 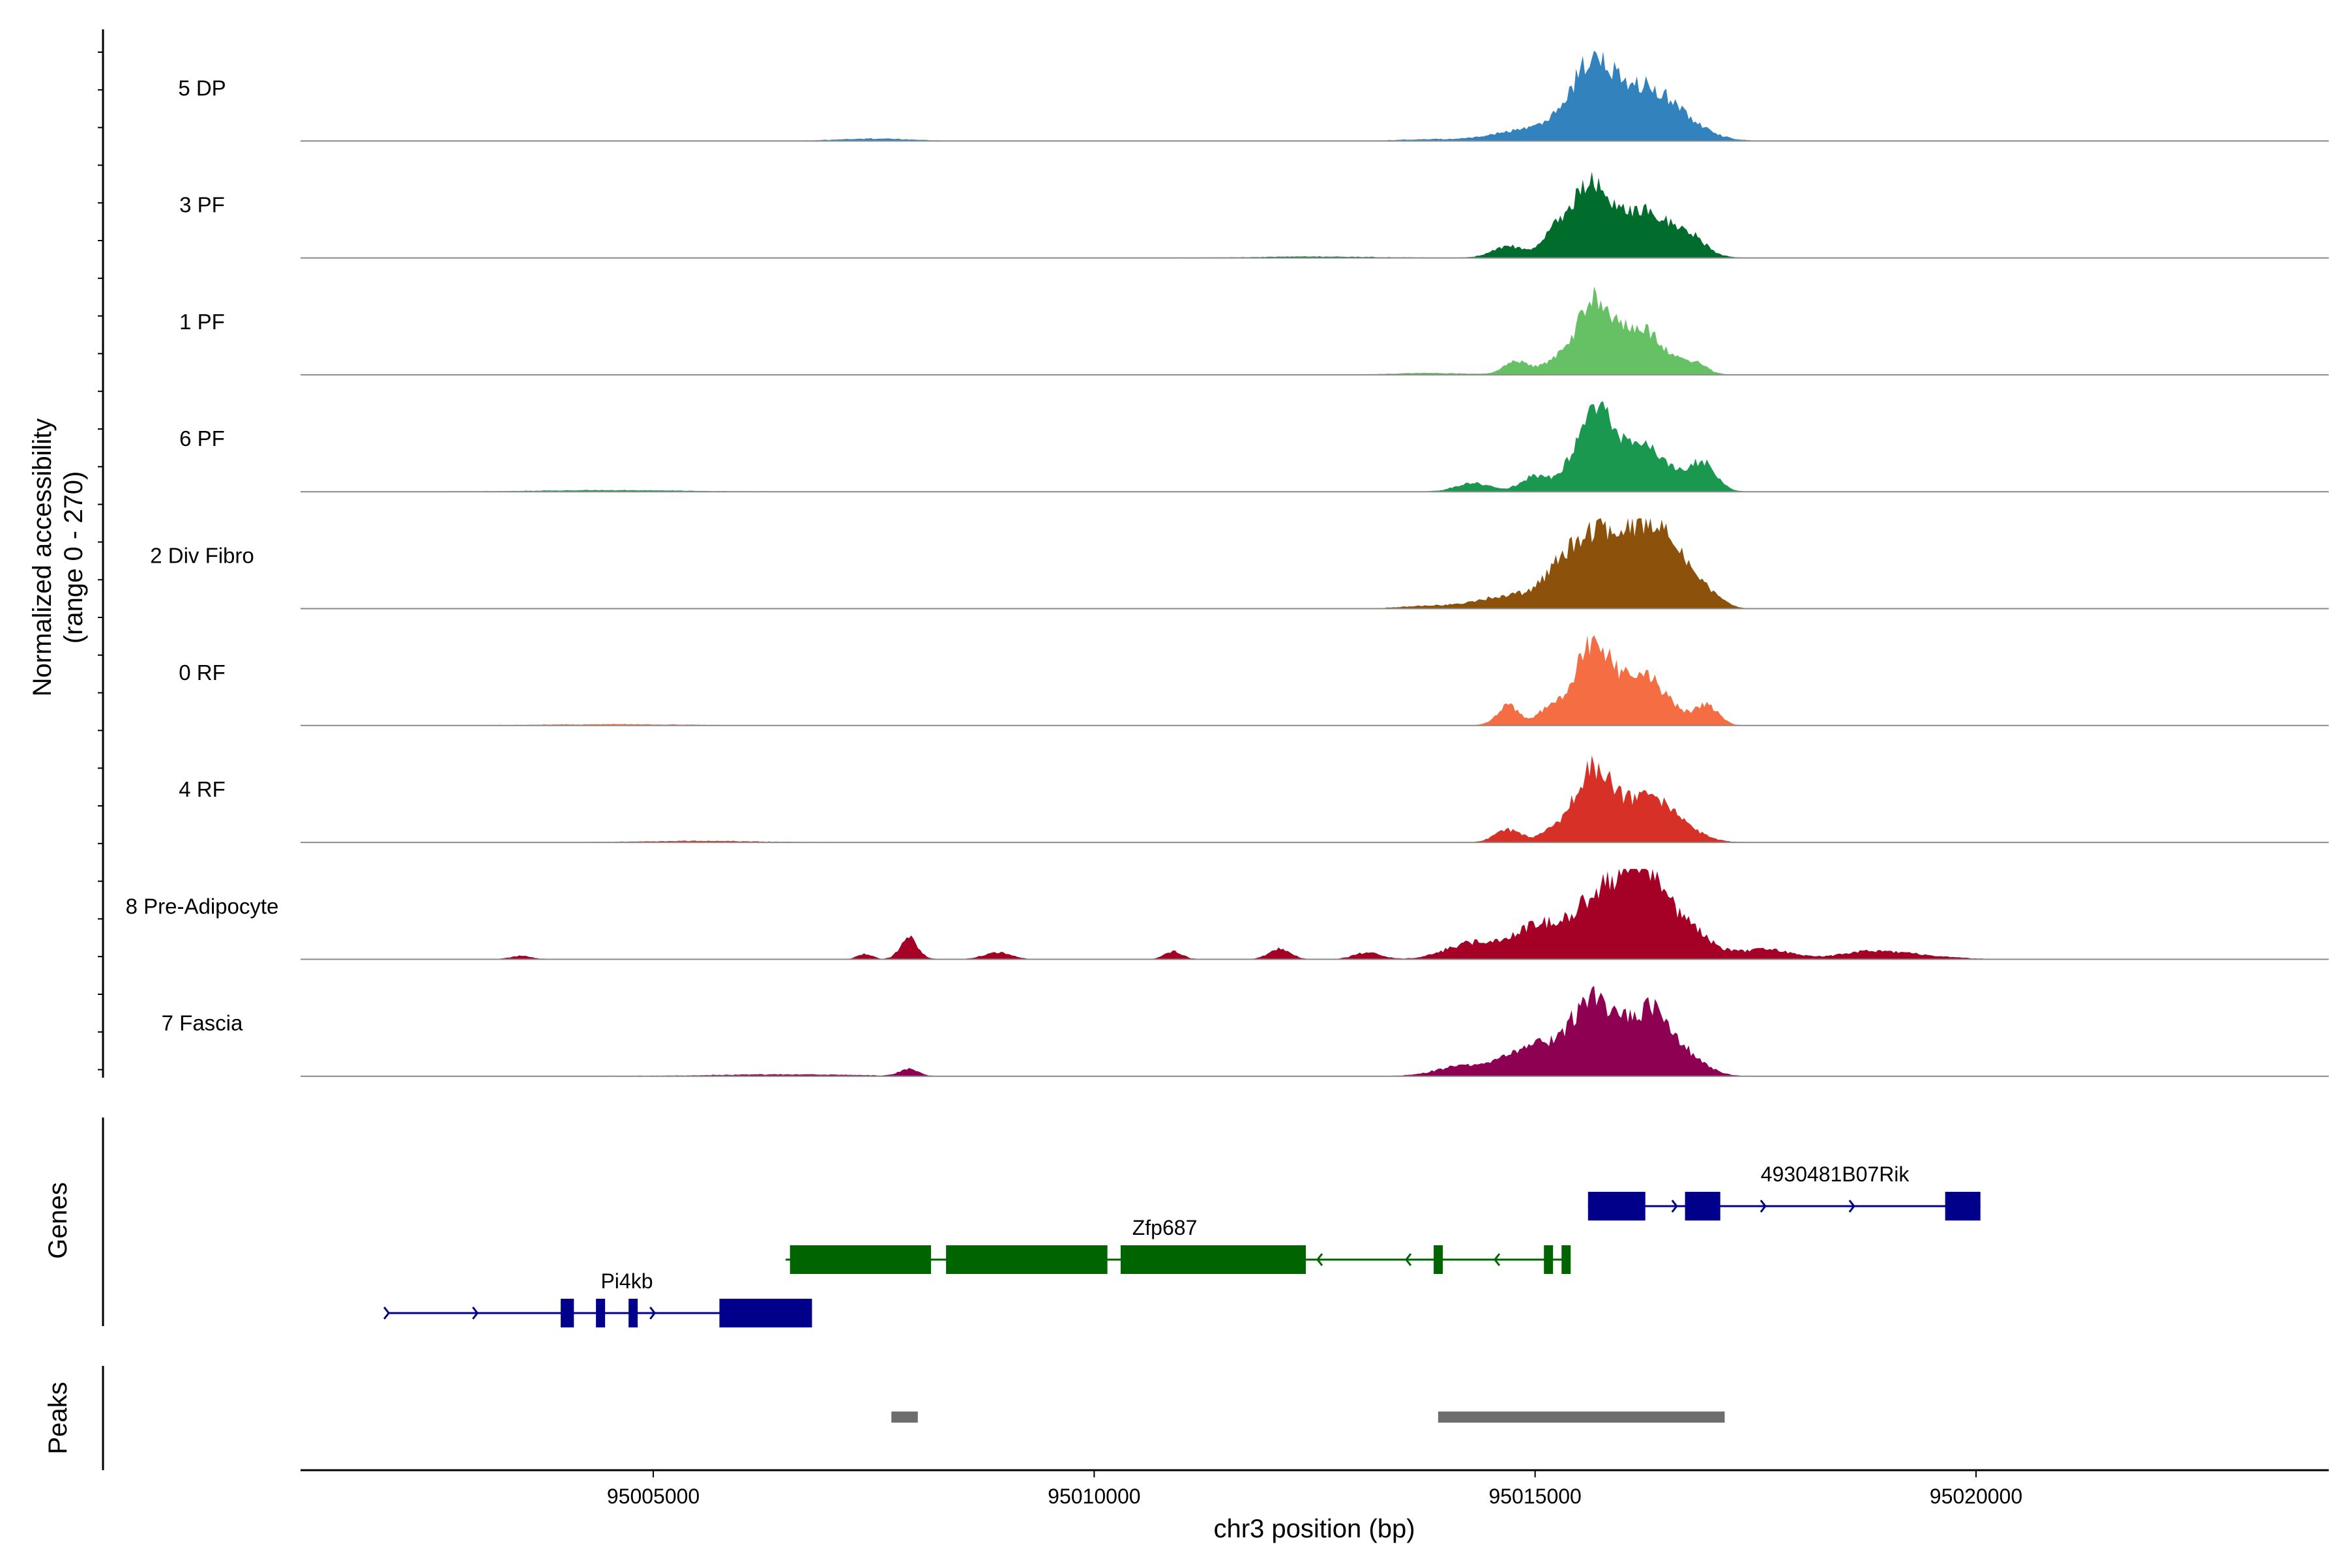 I want to click on track-label: 4 RF, so click(x=202, y=789).